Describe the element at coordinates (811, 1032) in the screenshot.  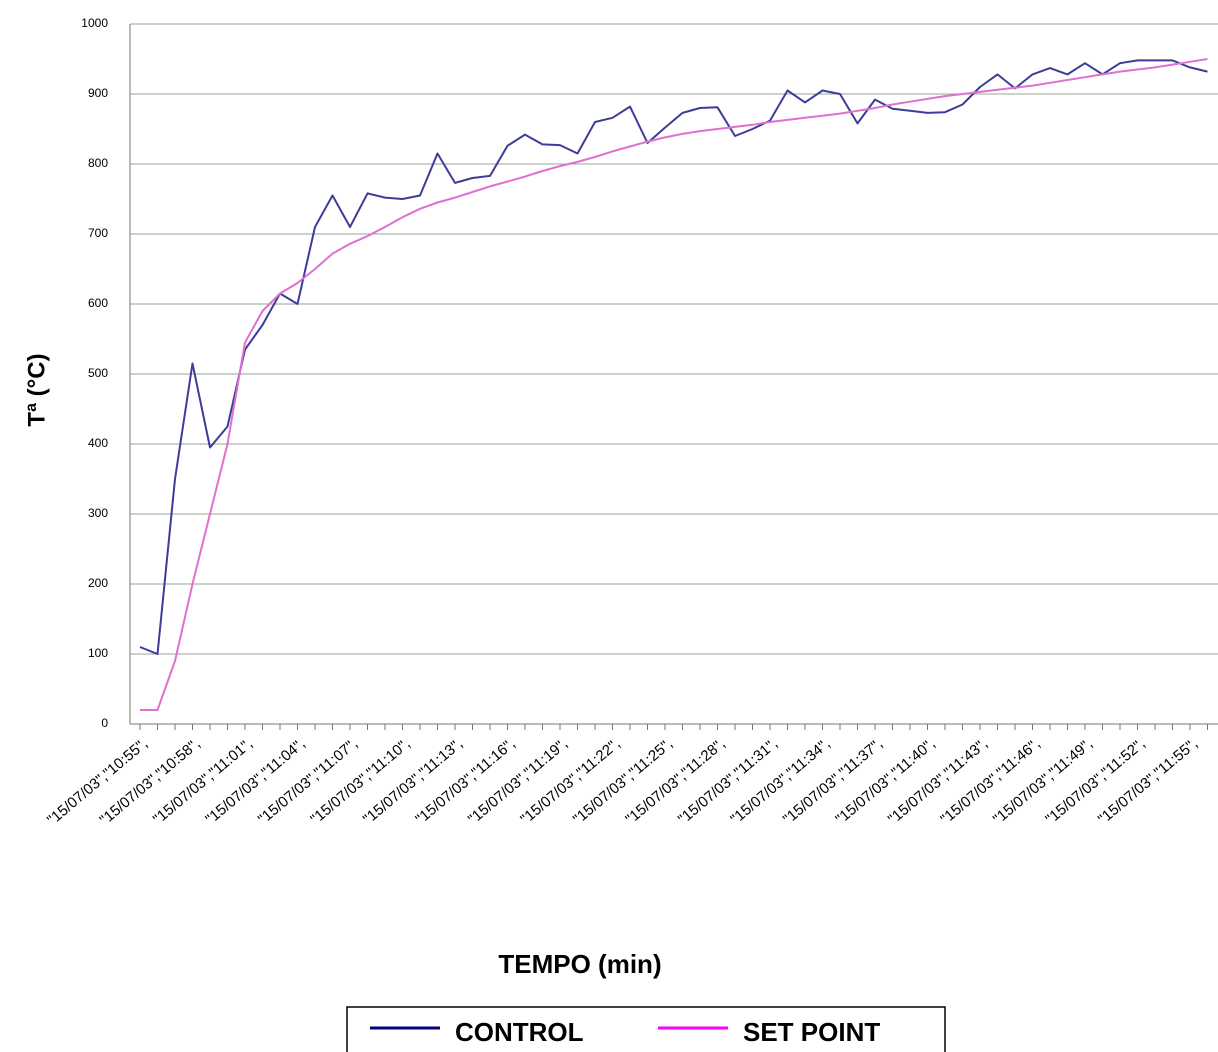
I see `legend-label: SET POINT` at that location.